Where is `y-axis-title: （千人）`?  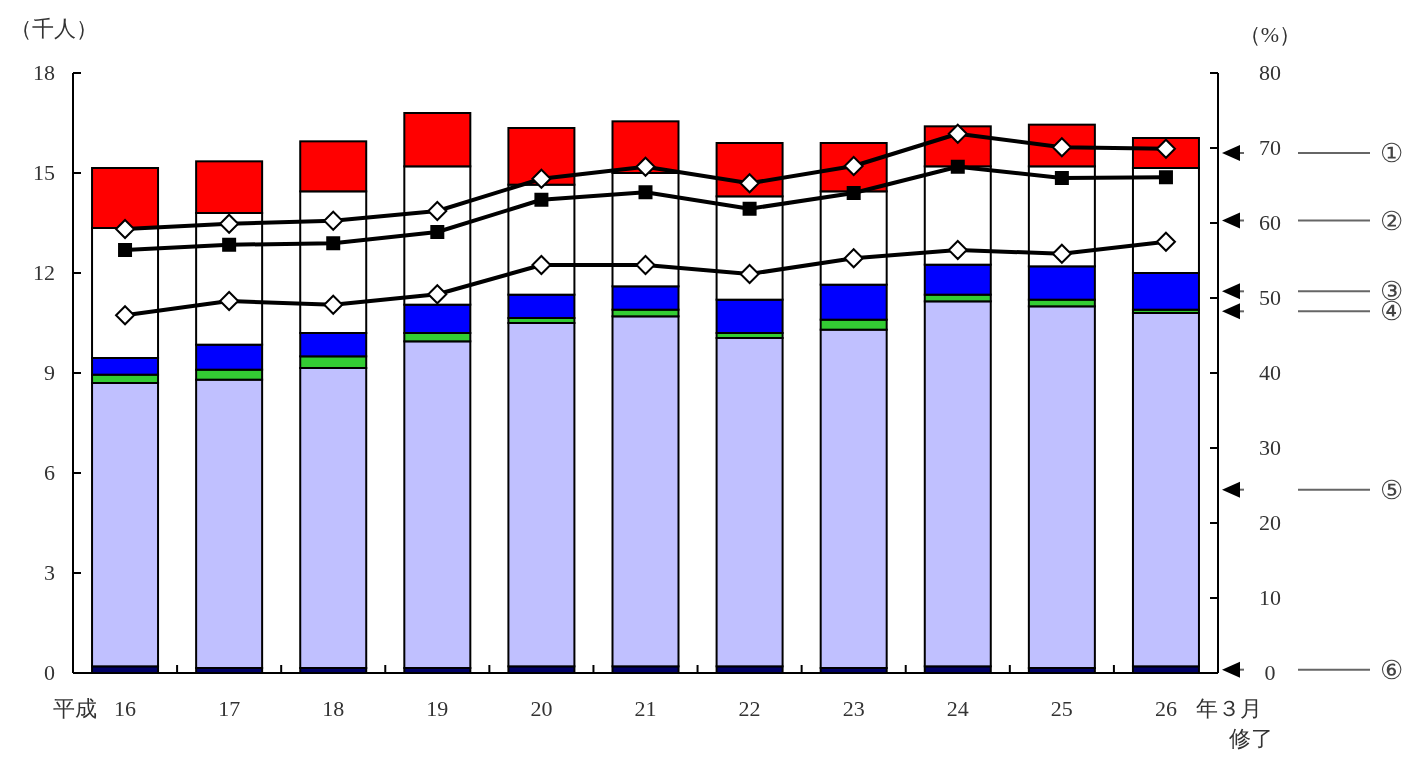
y-axis-title: （千人） is located at coordinates (54, 28).